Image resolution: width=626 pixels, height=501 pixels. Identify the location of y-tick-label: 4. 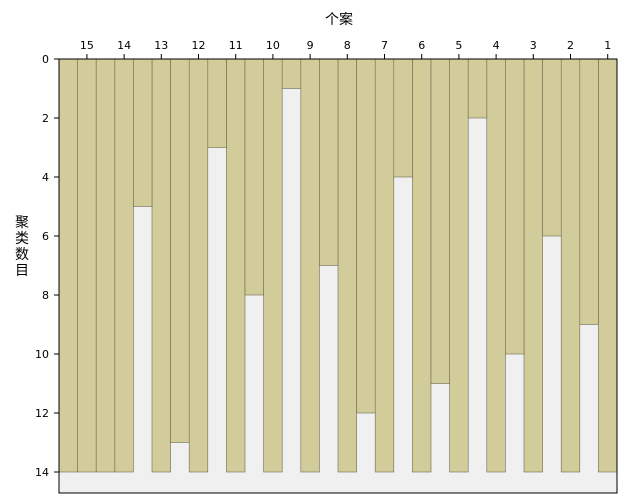
(45, 177).